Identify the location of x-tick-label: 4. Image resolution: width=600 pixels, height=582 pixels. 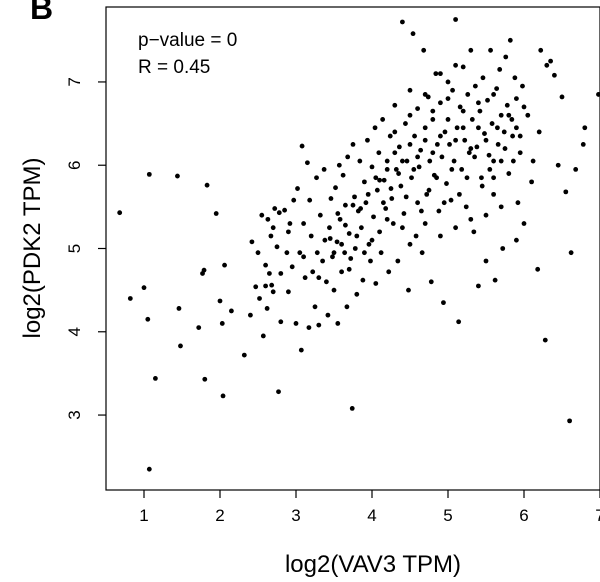
(371, 515).